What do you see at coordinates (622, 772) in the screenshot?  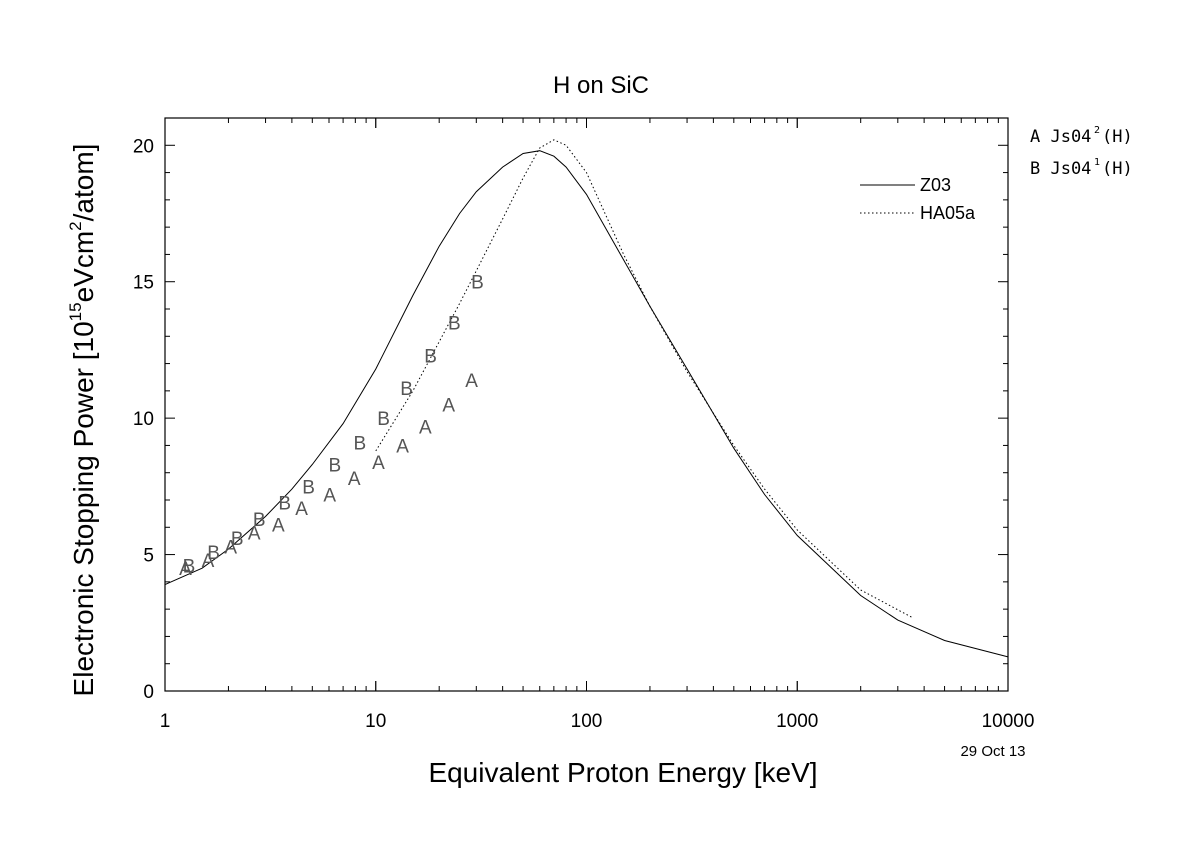 I see `x-axis-label: Equivalent Proton Energy [keV]` at bounding box center [622, 772].